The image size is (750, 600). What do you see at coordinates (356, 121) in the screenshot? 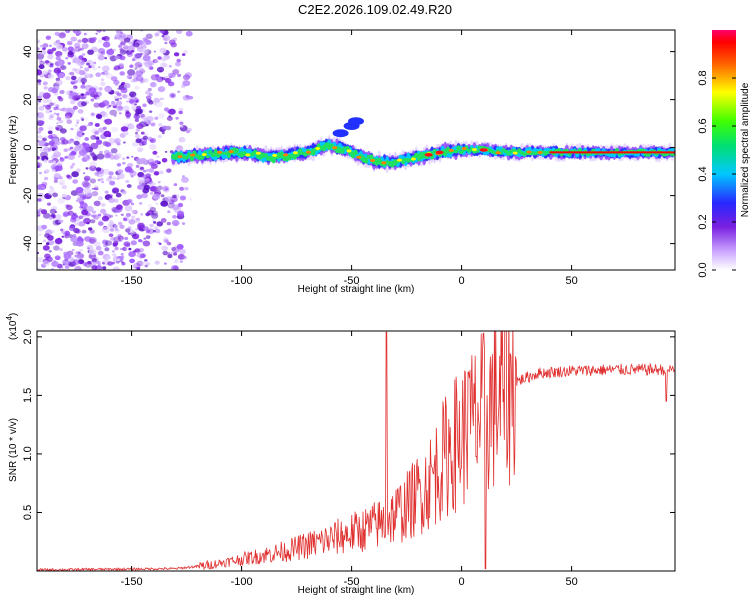
I see `spectrum-bump` at bounding box center [356, 121].